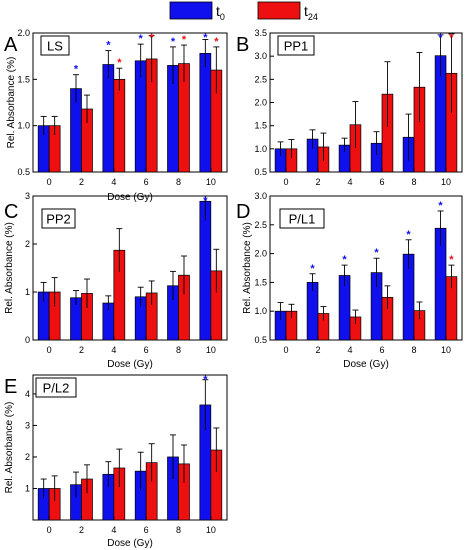 The width and height of the screenshot is (468, 550). I want to click on panel-label: P/L1, so click(302, 219).